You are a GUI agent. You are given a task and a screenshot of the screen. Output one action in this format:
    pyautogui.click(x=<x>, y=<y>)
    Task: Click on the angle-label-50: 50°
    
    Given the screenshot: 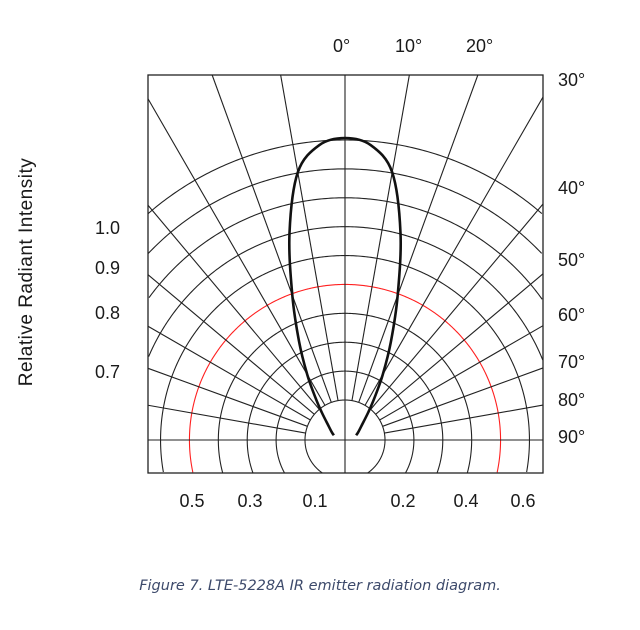 What is the action you would take?
    pyautogui.click(x=571, y=260)
    